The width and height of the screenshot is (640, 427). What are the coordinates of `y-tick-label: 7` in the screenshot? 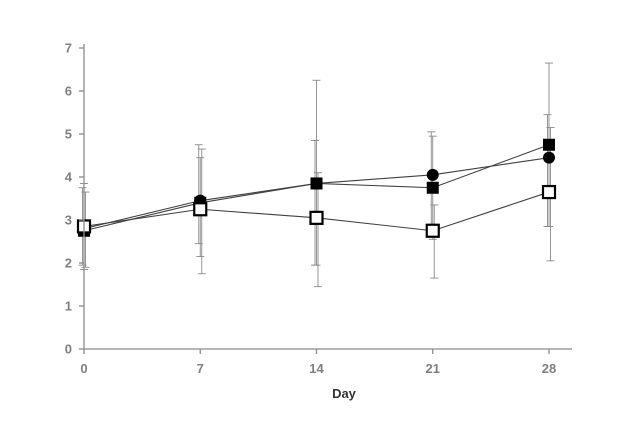 It's located at (68, 48).